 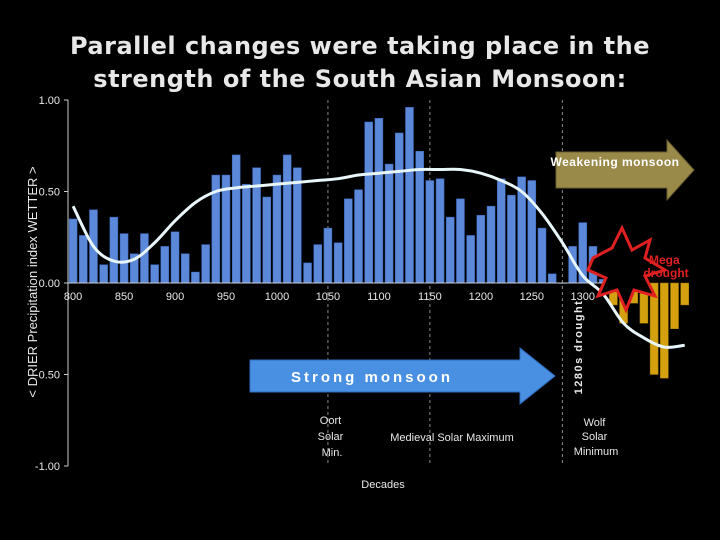 I want to click on y-axis-label: < DRIER Precipitation index WETTER >, so click(x=32, y=281).